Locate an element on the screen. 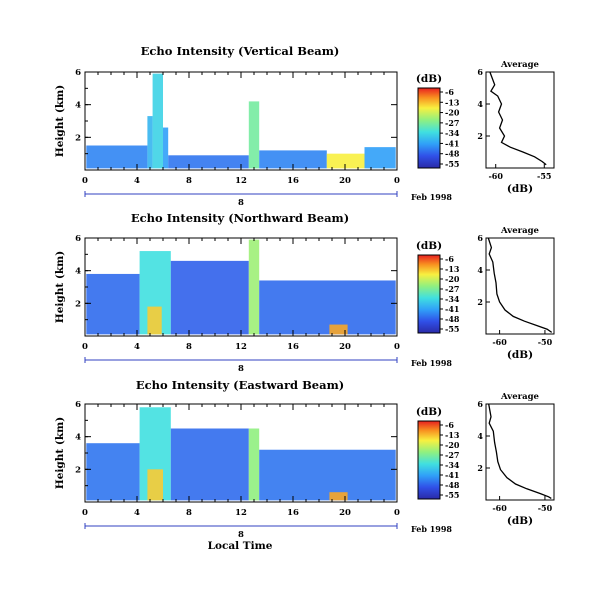 This screenshot has width=612, height=598. profile-y-tick-label: 4 is located at coordinates (480, 436).